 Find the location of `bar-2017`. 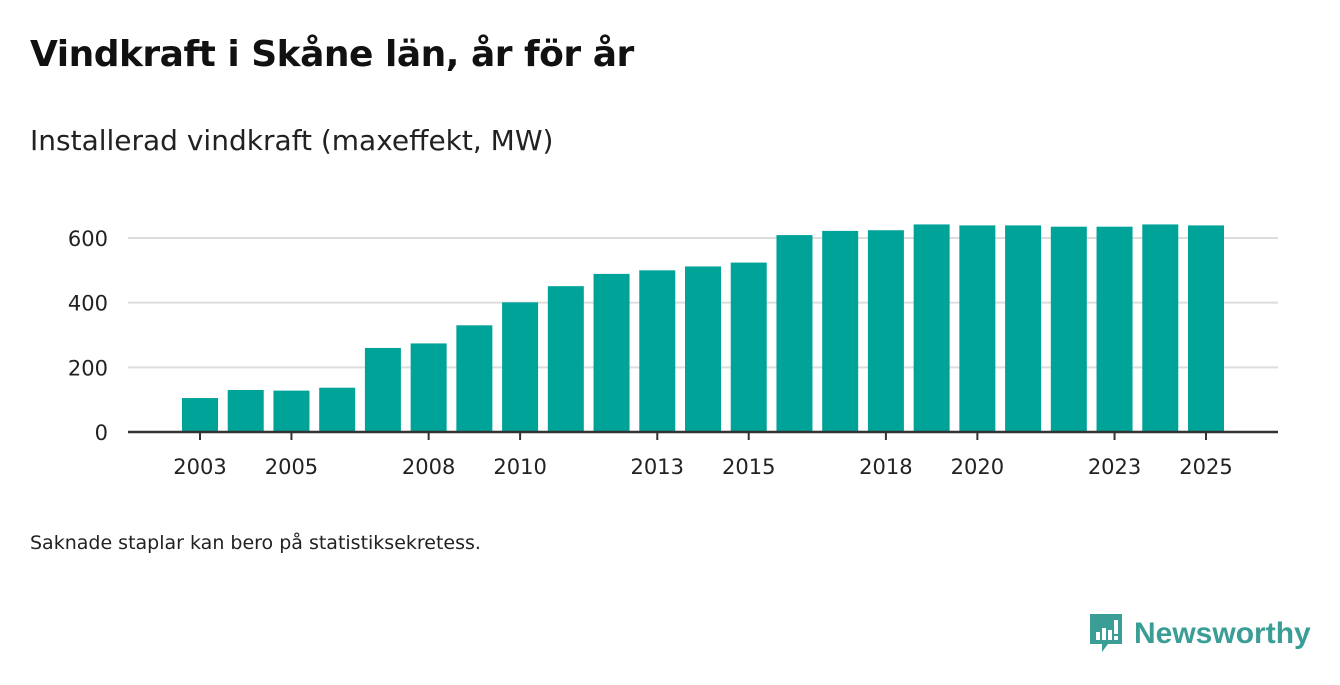

bar-2017 is located at coordinates (840, 331).